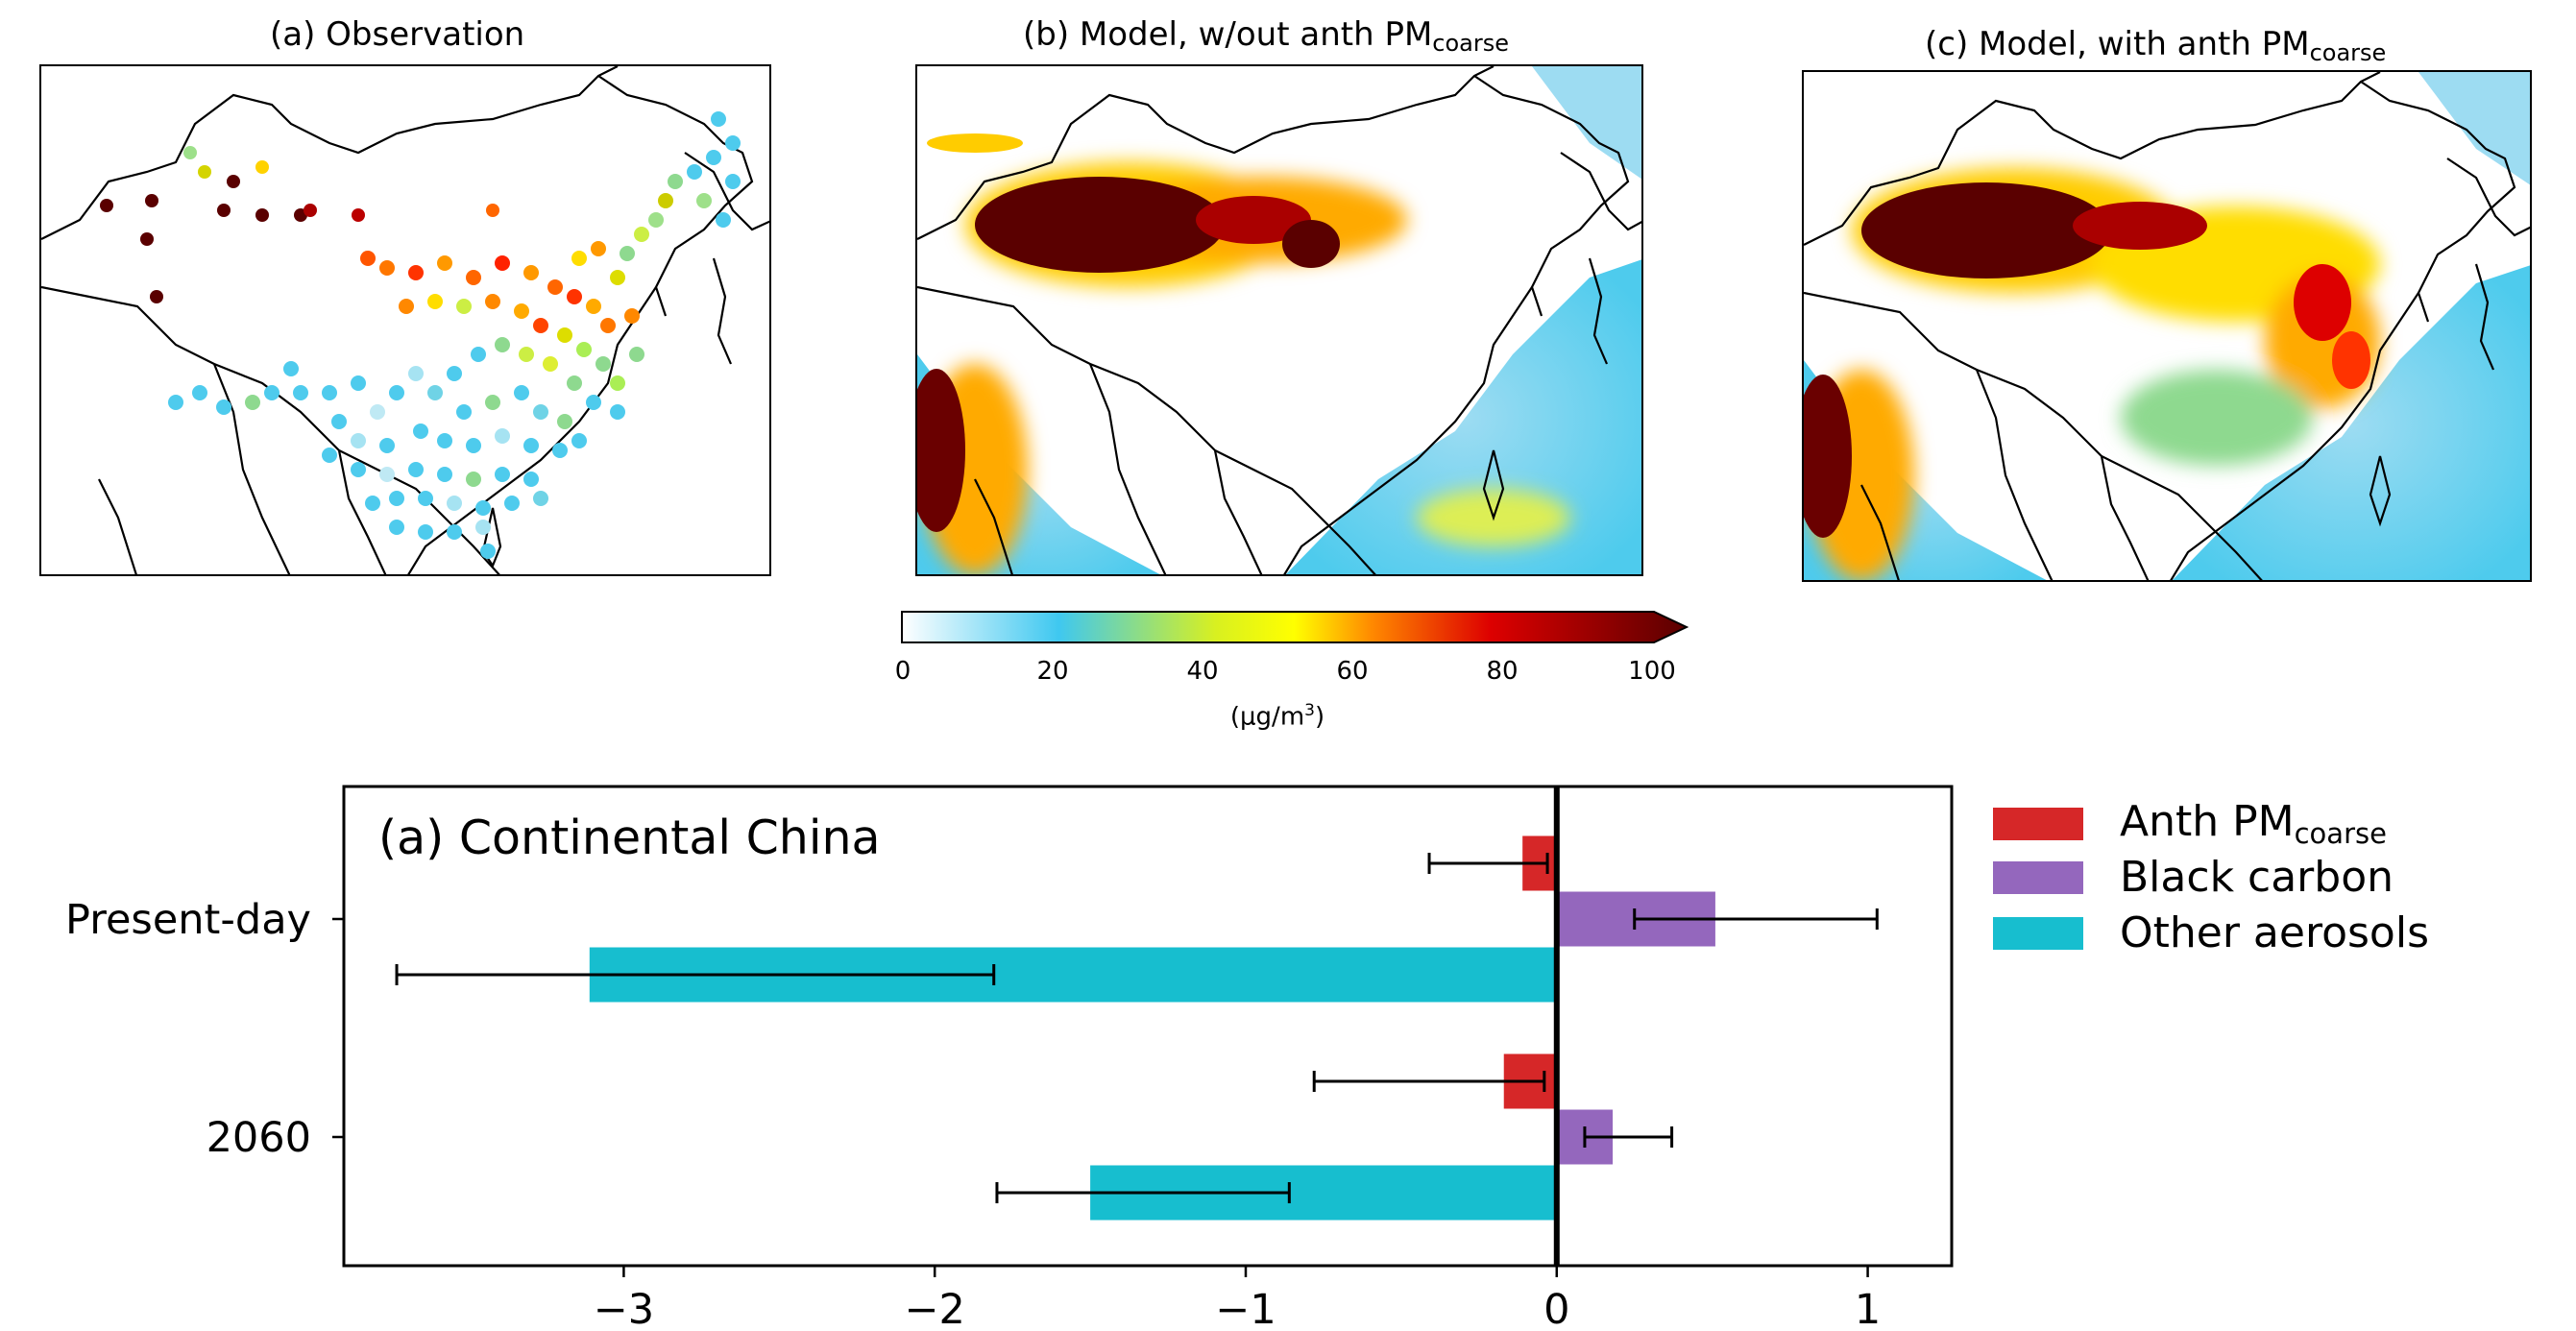 This screenshot has height=1331, width=2576. I want to click on legend-item-other-aerosols: Other aerosols, so click(2211, 933).